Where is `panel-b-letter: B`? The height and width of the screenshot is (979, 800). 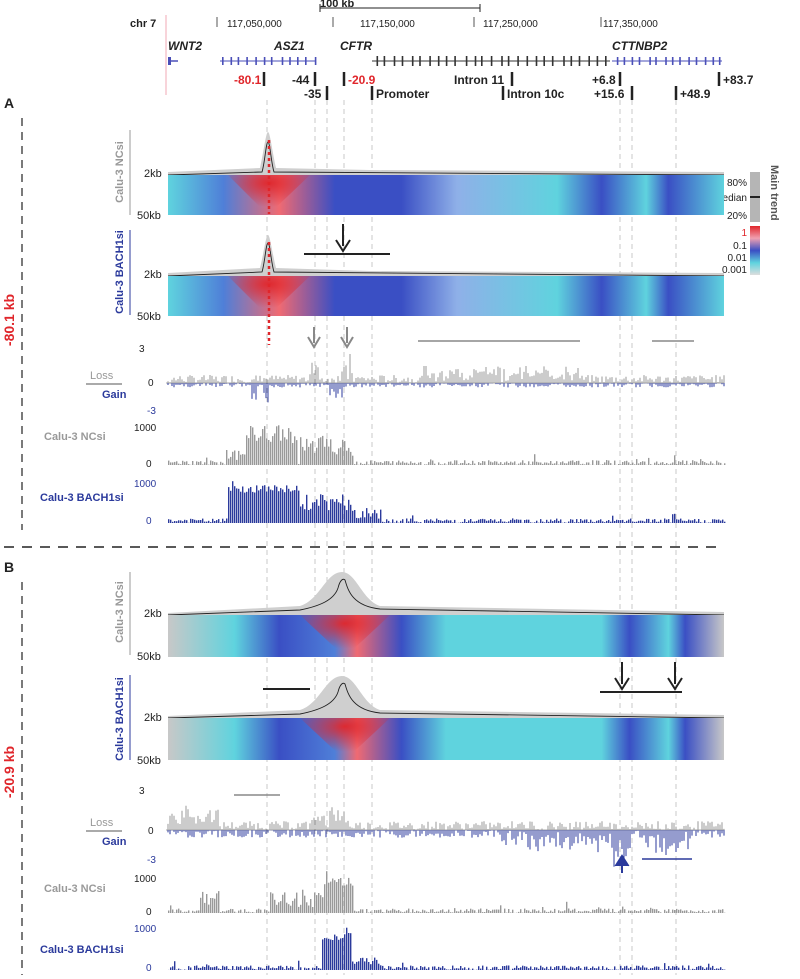
panel-b-letter: B is located at coordinates (9, 567).